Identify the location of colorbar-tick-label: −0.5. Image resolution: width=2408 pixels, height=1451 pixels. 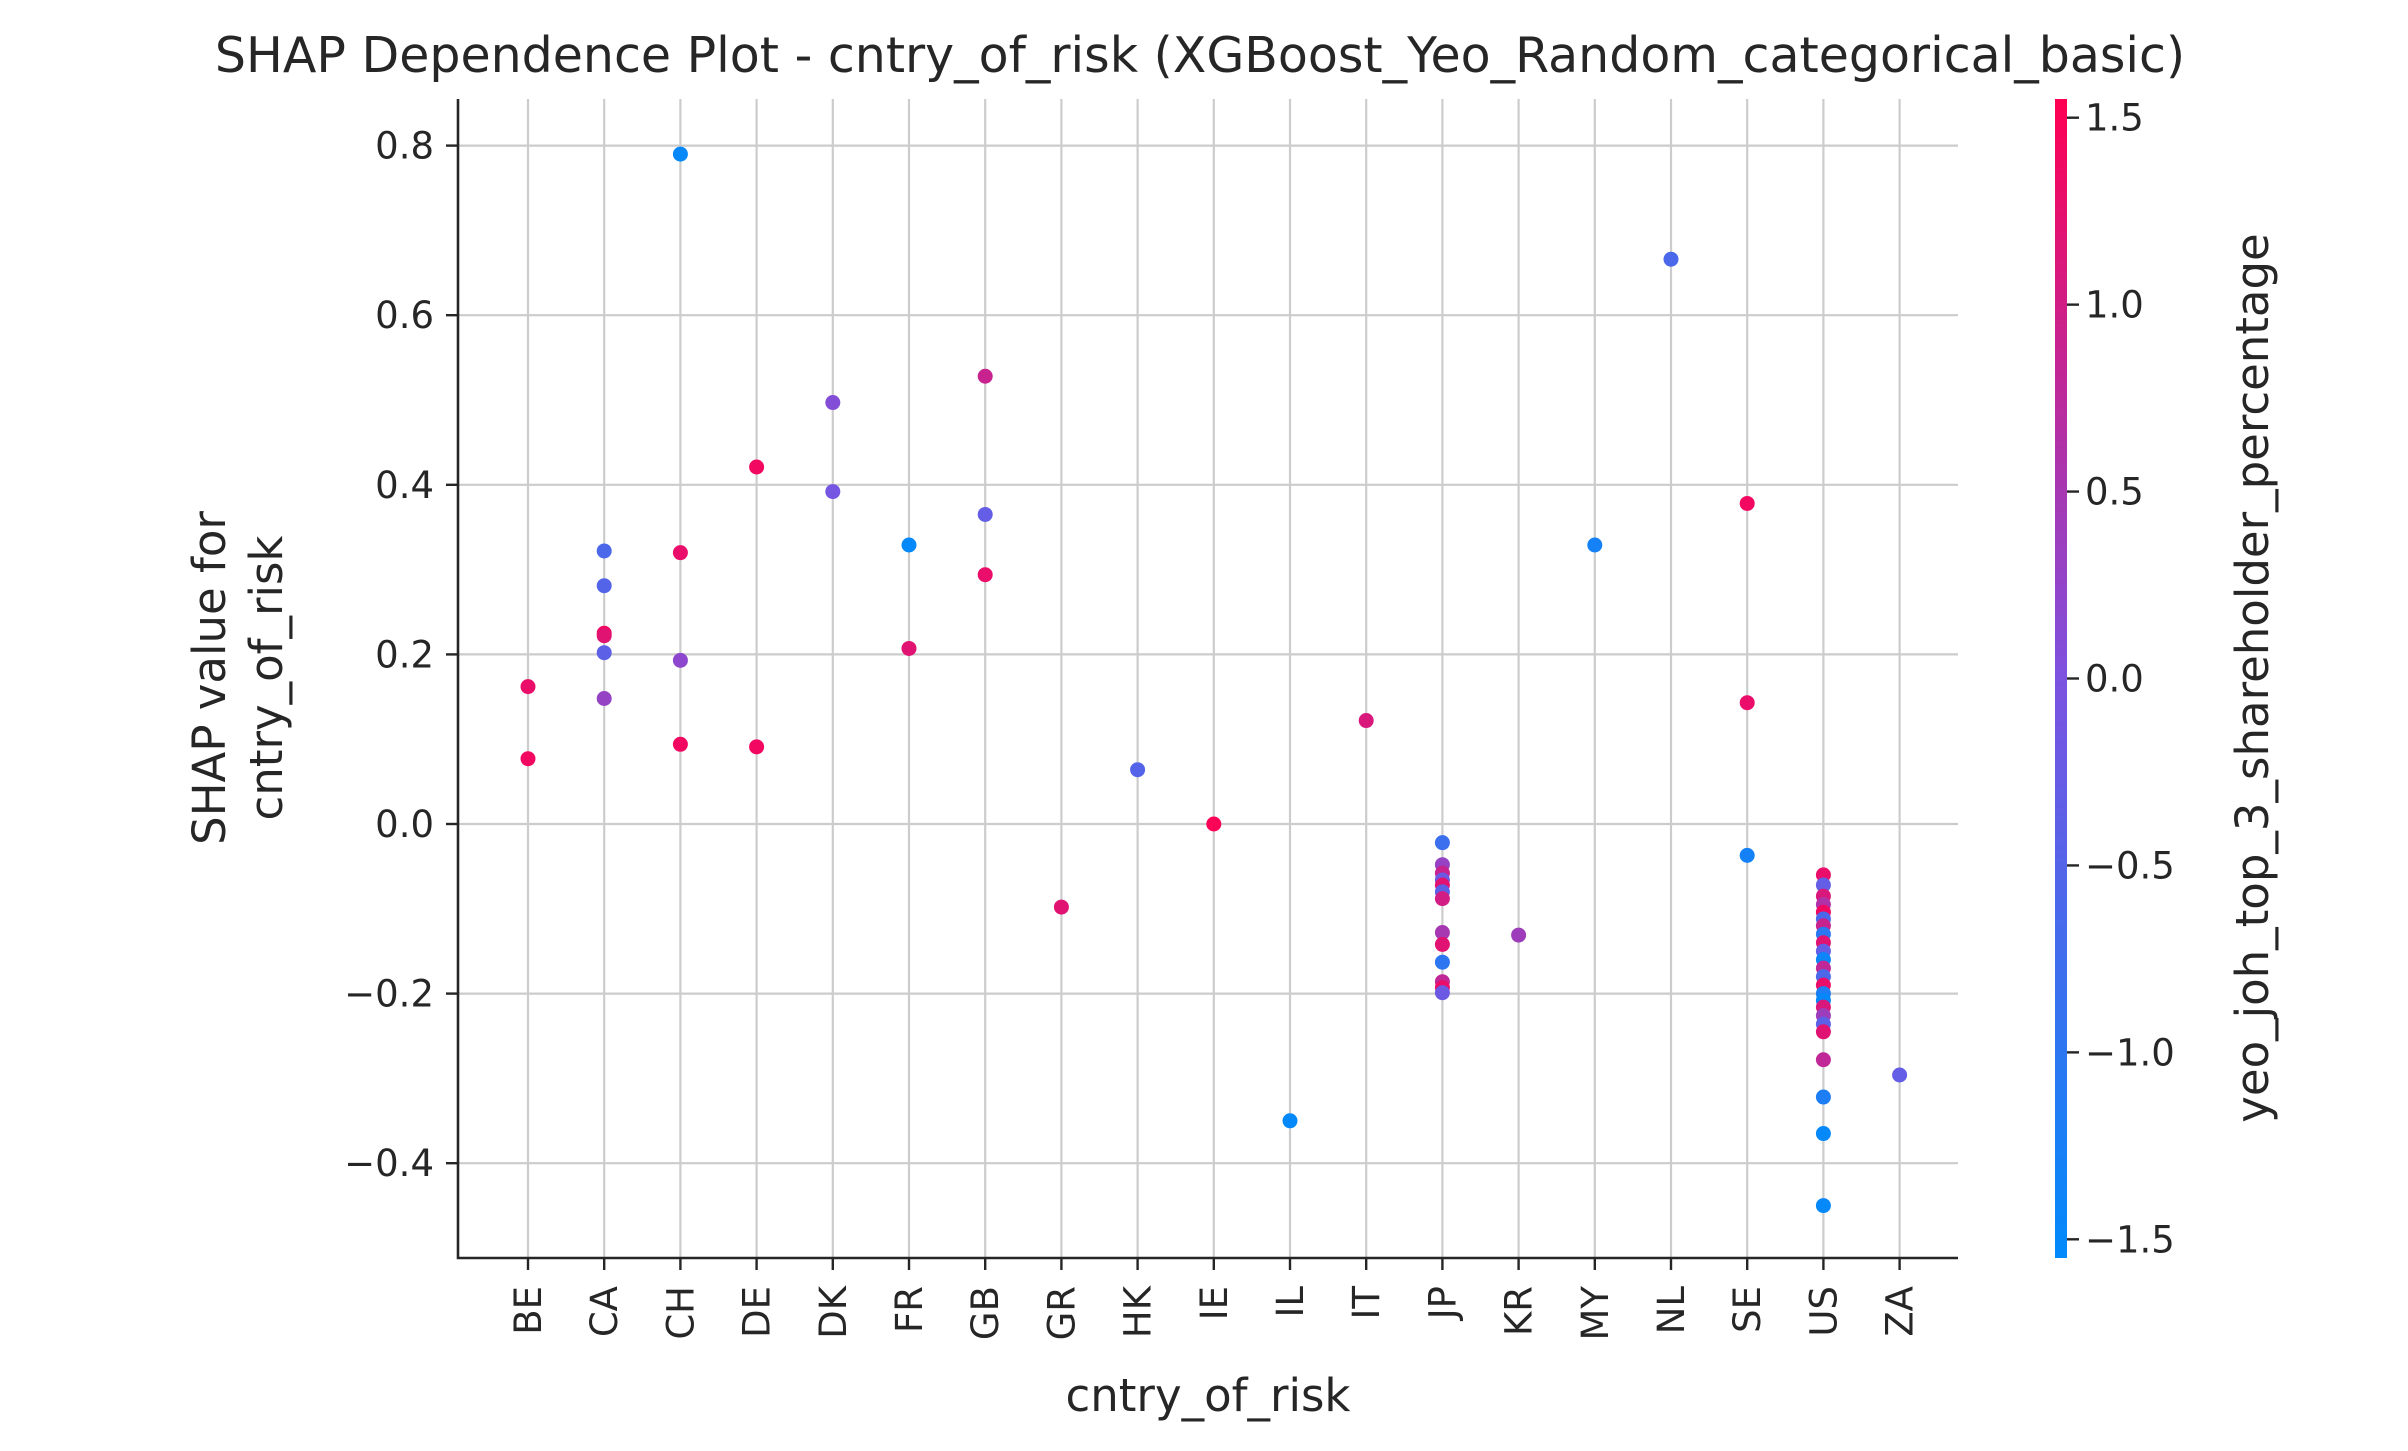
(2130, 865).